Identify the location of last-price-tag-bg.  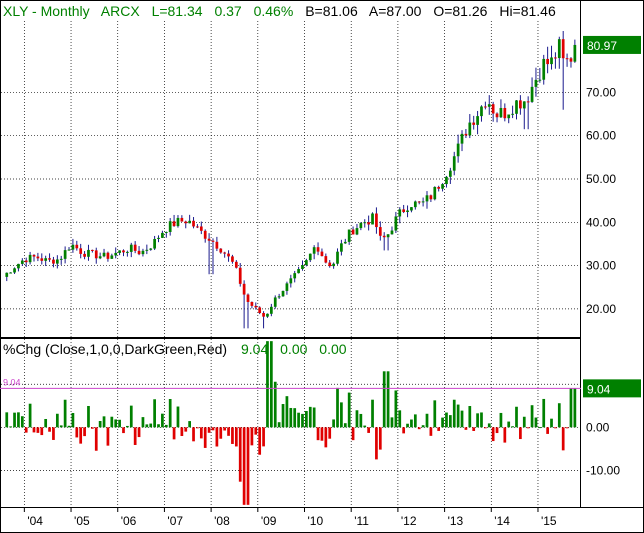
(612, 44).